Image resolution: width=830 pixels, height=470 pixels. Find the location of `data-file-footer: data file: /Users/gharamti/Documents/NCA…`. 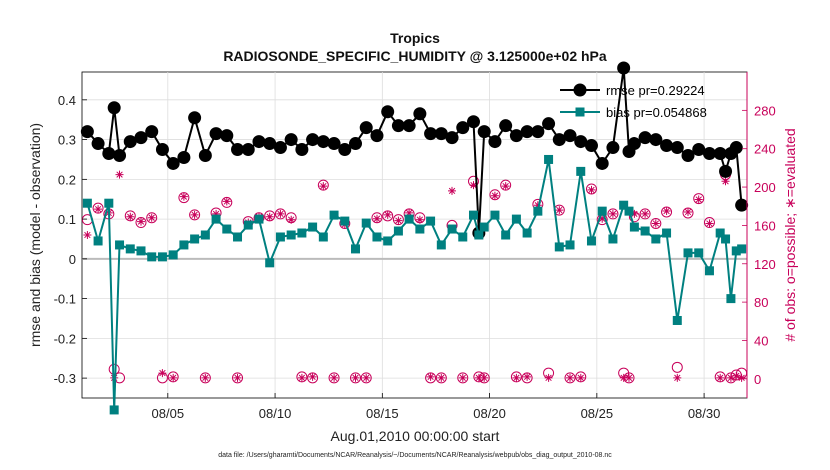

data-file-footer: data file: /Users/gharamti/Documents/NCA… is located at coordinates (415, 455).